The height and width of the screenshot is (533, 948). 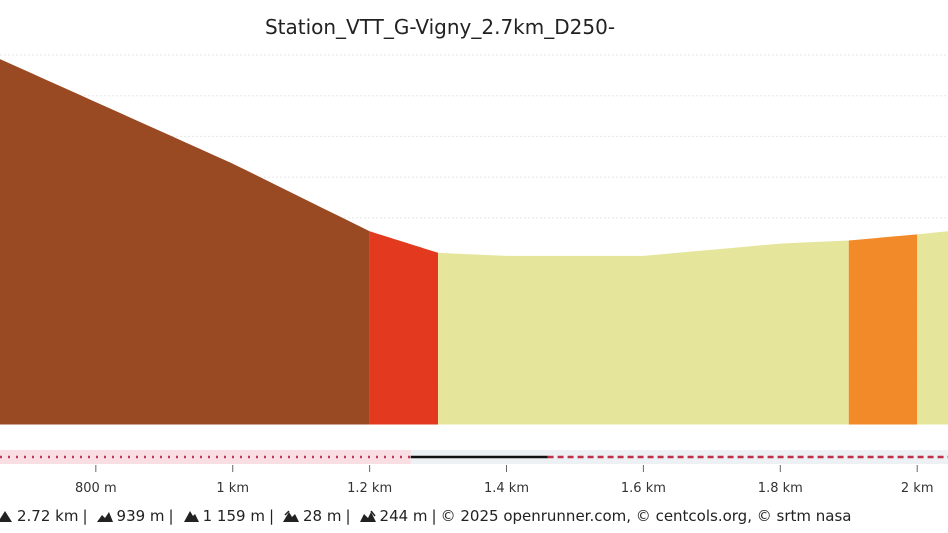 What do you see at coordinates (104, 517) in the screenshot?
I see `elevation-max-icon` at bounding box center [104, 517].